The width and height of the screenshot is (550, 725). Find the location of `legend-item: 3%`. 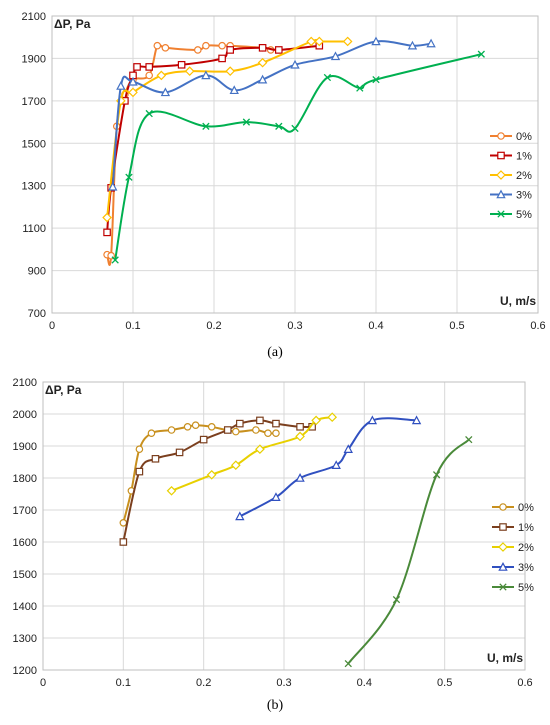

legend-item: 3% is located at coordinates (513, 568).